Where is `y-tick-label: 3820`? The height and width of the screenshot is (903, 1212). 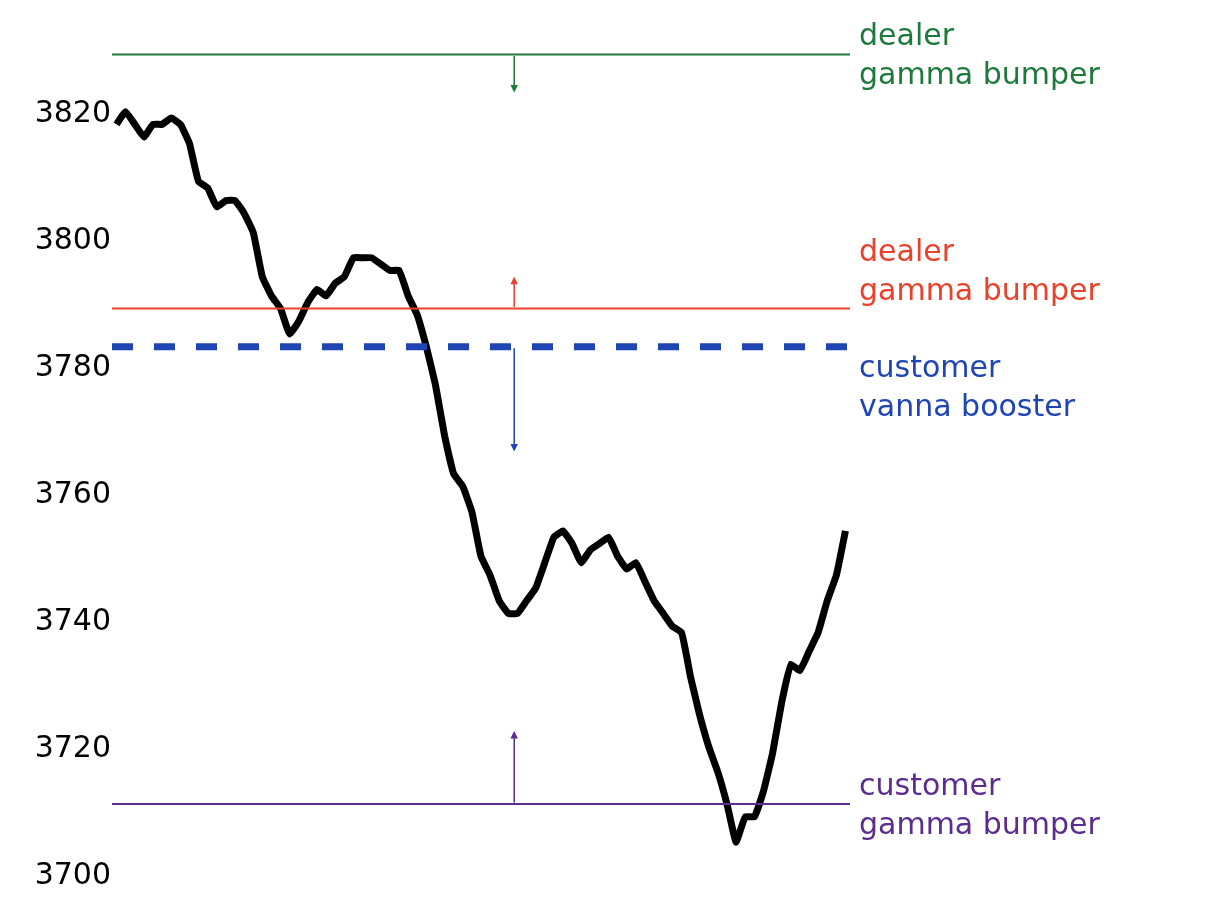 y-tick-label: 3820 is located at coordinates (72, 112).